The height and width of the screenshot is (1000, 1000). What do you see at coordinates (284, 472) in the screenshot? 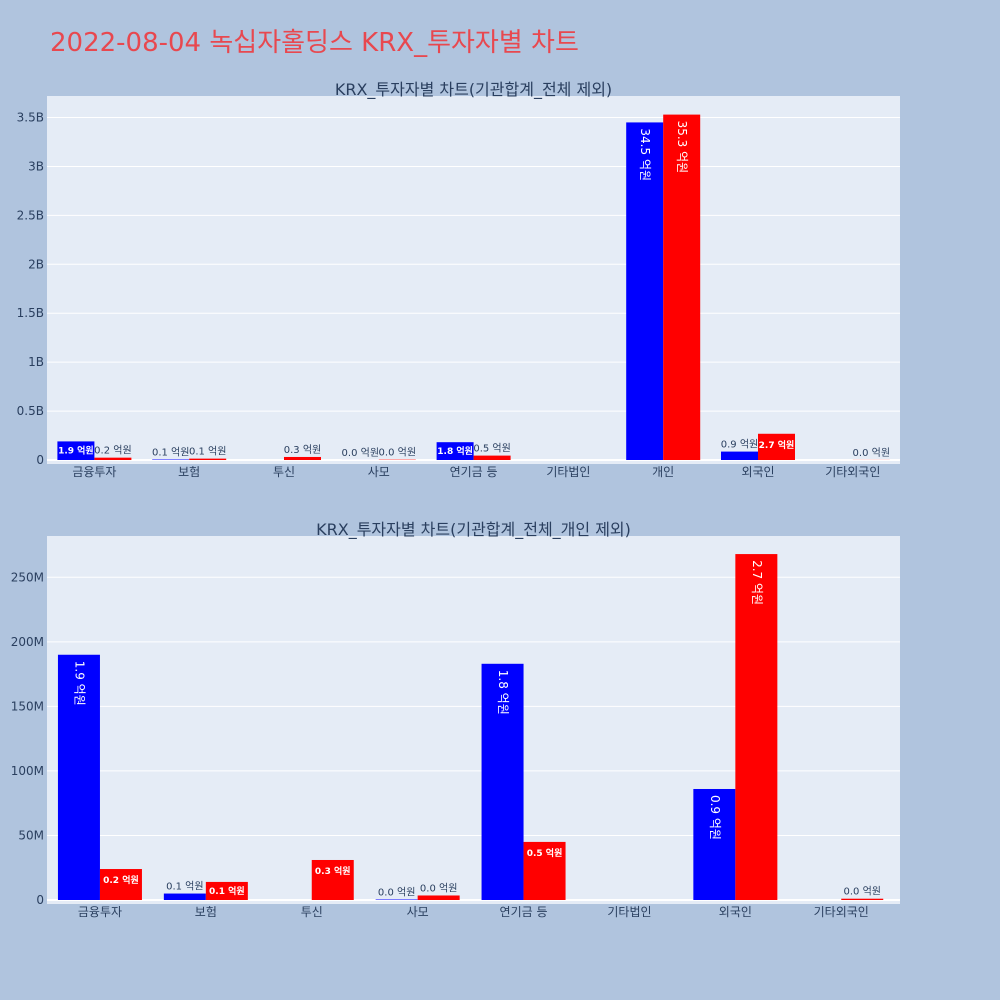
I see `top-x-tick-label: 투신` at bounding box center [284, 472].